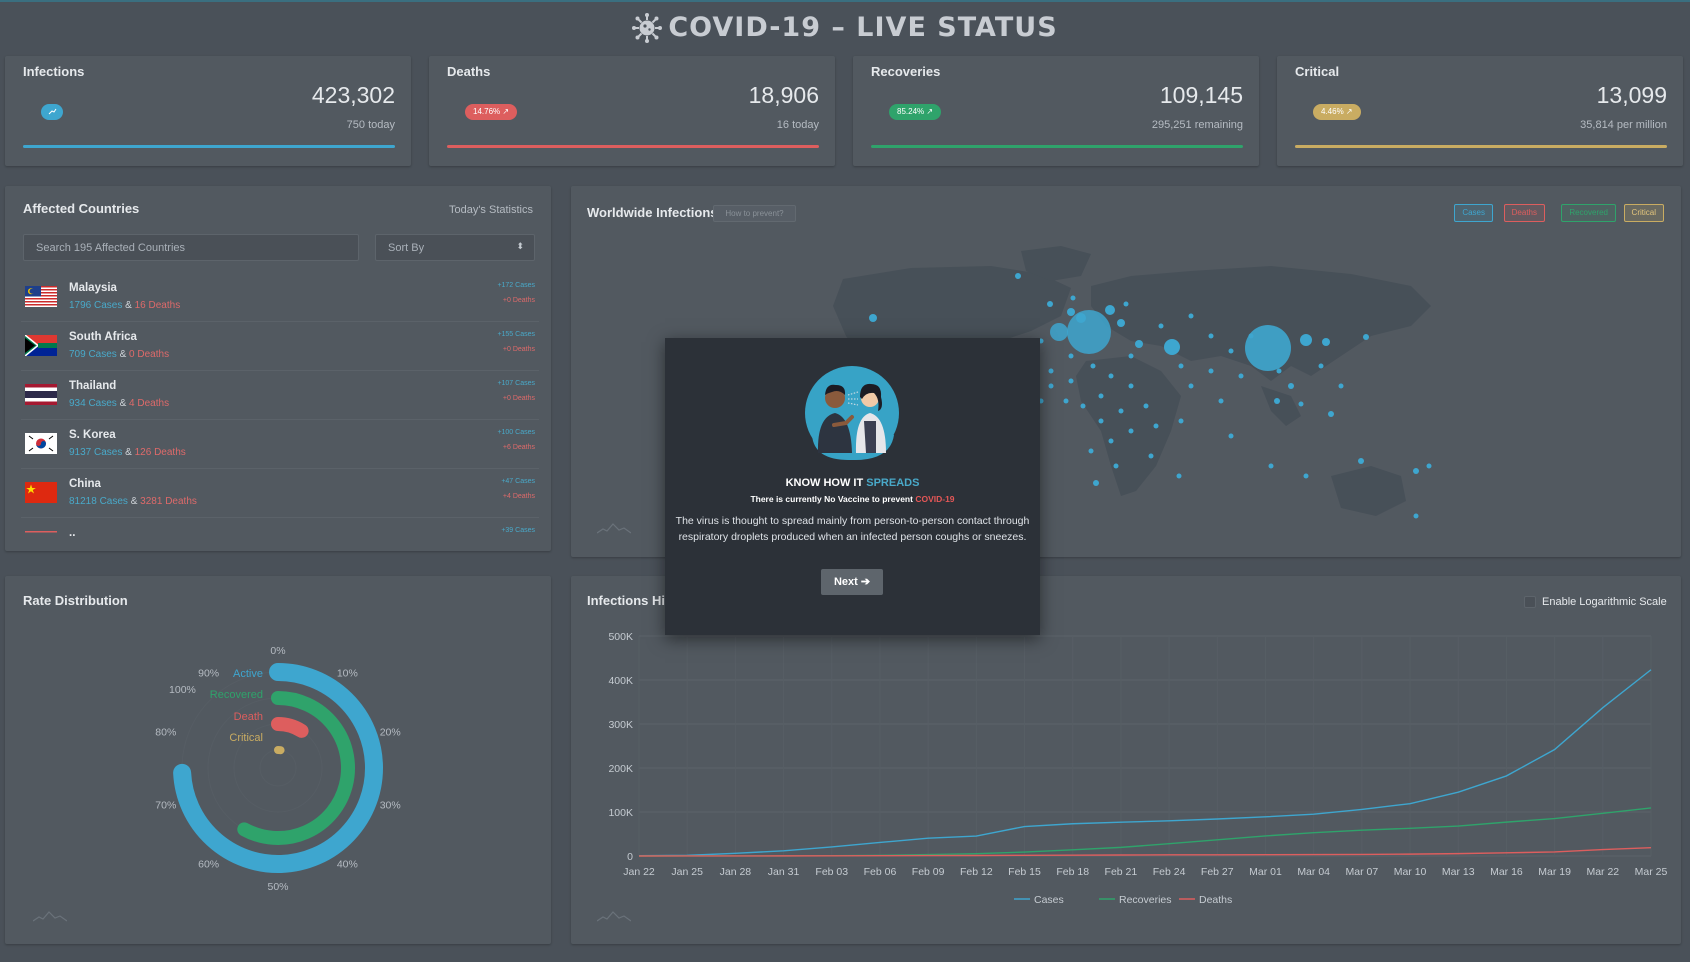  I want to click on virus-icon, so click(647, 27).